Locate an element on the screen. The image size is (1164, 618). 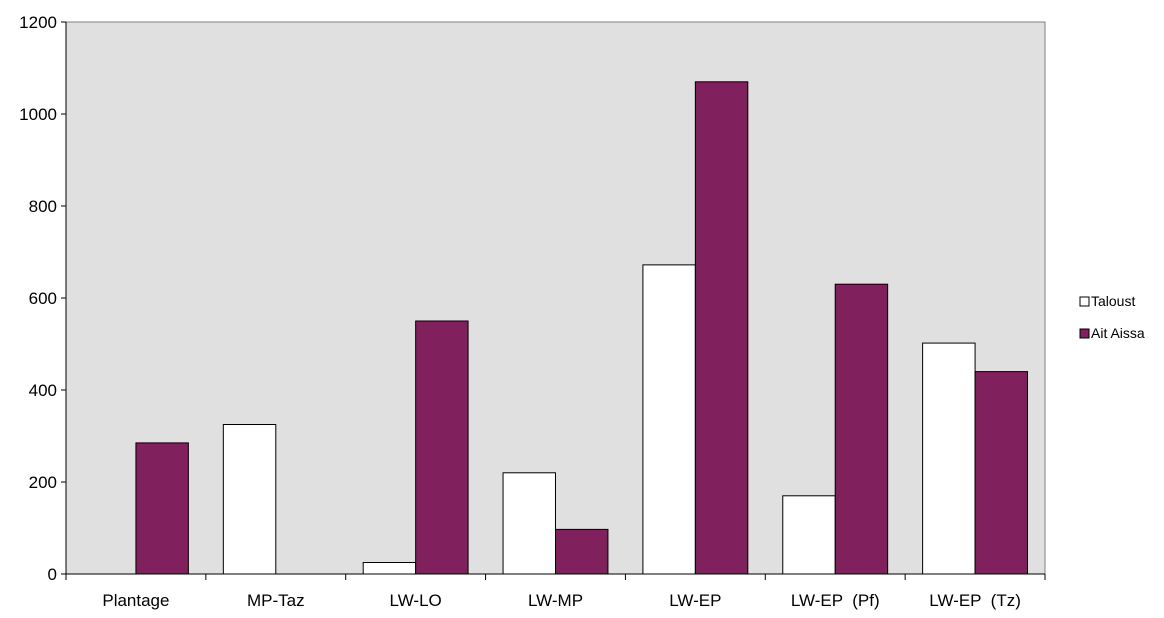
x-tick-label: LW-MP is located at coordinates (555, 600).